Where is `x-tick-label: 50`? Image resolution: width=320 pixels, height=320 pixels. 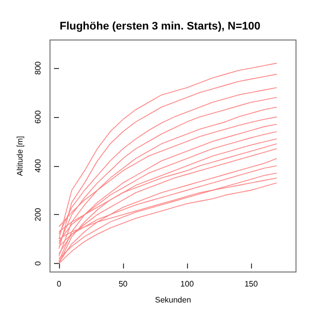 x-tick-label: 50 is located at coordinates (123, 284).